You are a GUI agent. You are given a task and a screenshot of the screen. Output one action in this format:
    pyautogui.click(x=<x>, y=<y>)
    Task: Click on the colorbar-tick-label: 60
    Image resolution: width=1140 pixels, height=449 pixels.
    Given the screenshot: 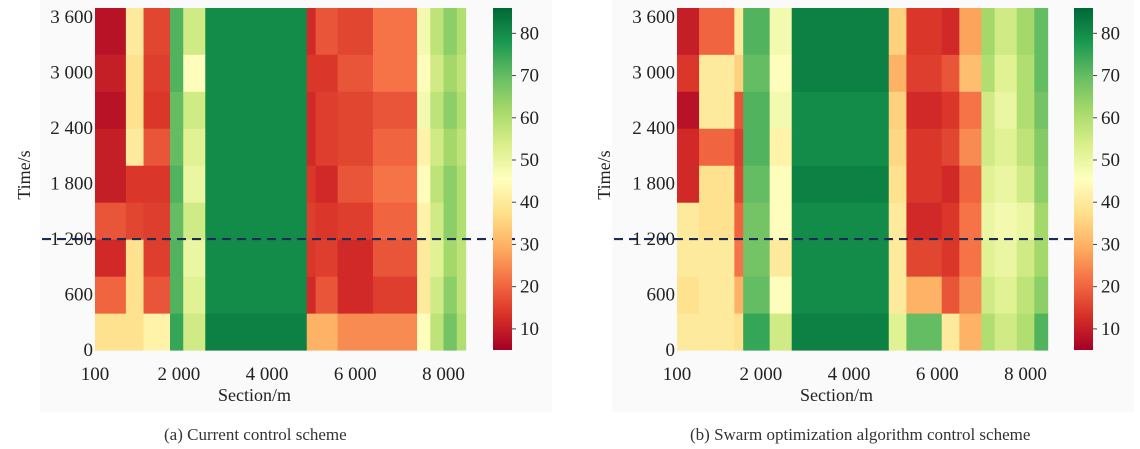 What is the action you would take?
    pyautogui.click(x=529, y=118)
    